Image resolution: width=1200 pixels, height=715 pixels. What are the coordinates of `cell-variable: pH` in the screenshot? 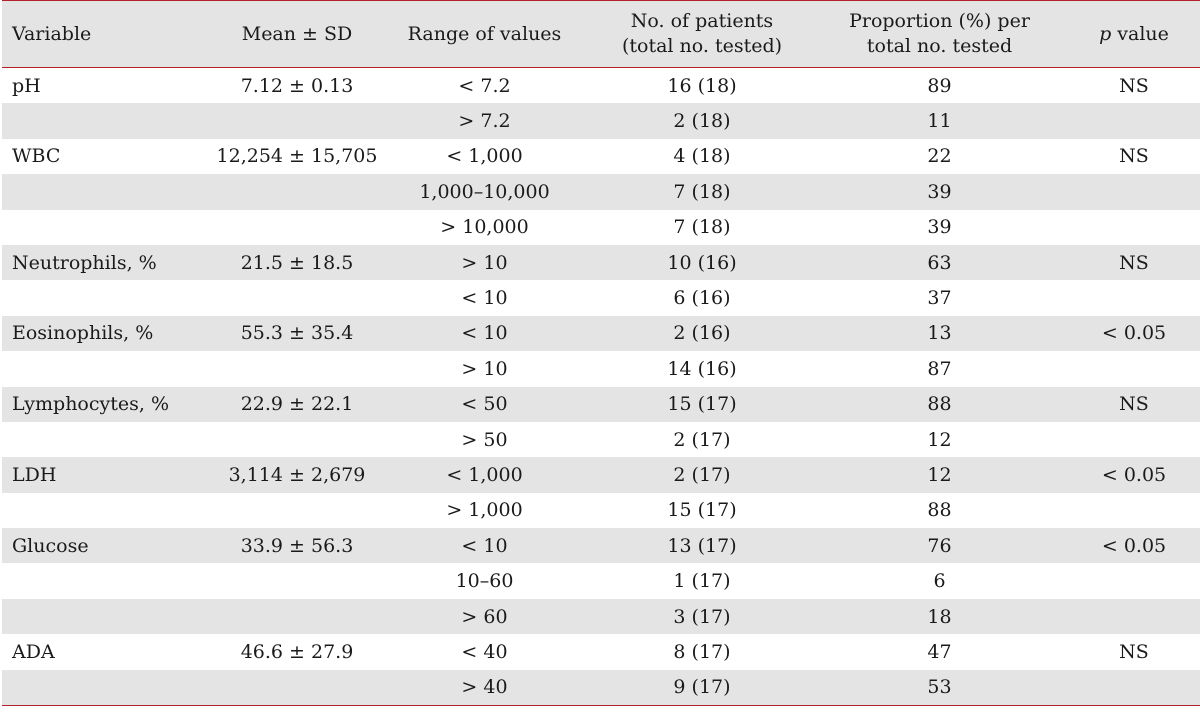 It's located at (26, 85).